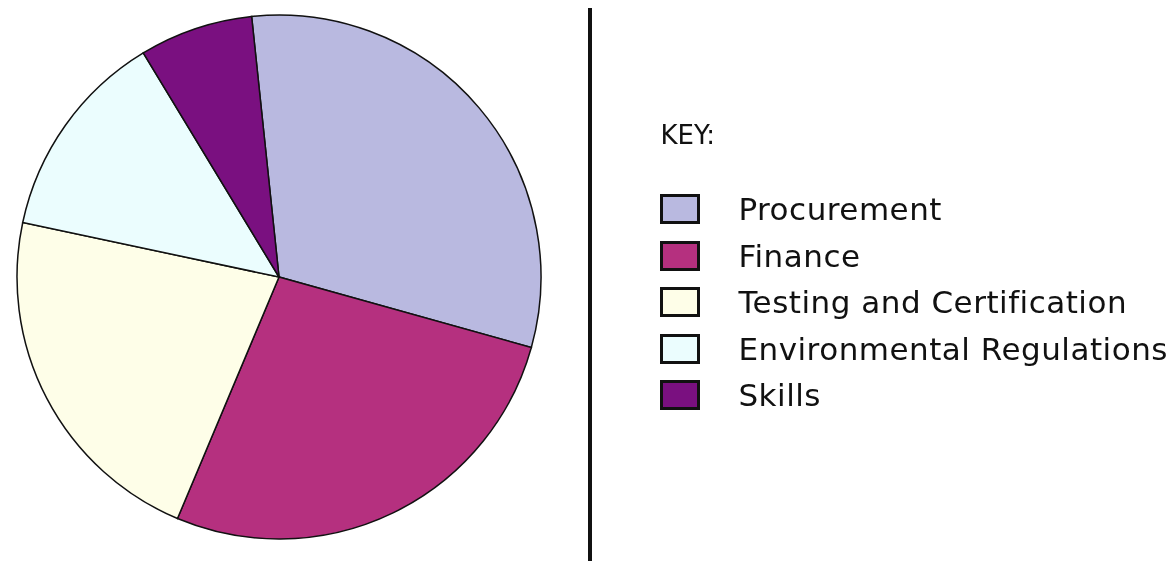 The image size is (1175, 561). What do you see at coordinates (953, 348) in the screenshot?
I see `legend-label: Environmental Regulations` at bounding box center [953, 348].